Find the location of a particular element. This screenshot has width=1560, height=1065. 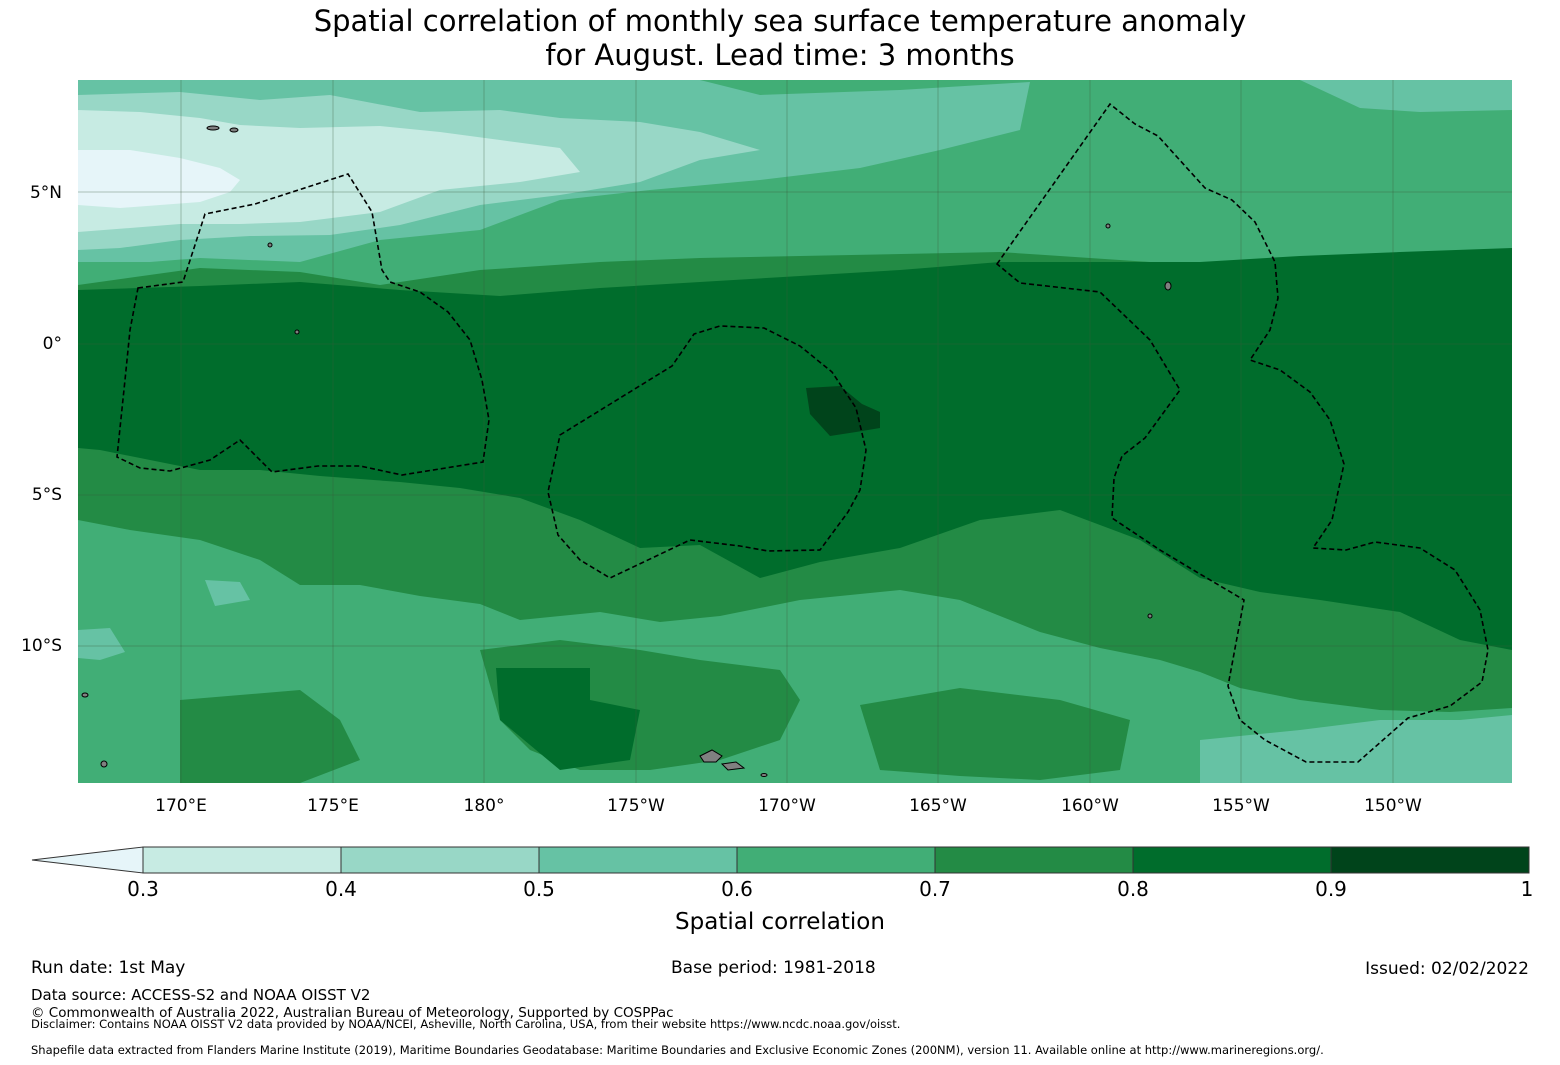

field-band-north-lt03 is located at coordinates (159, 179).